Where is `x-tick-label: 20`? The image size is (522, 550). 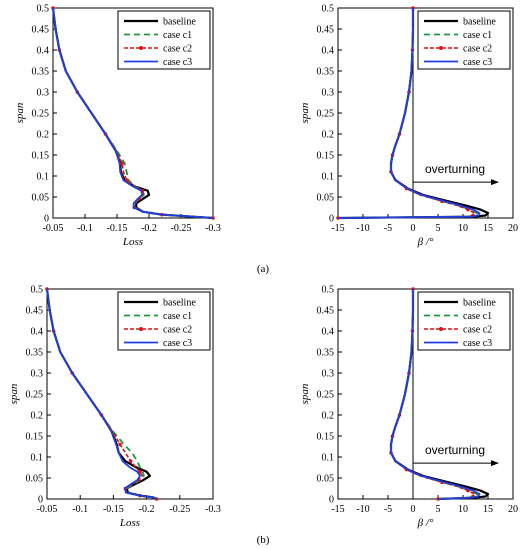 x-tick-label: 20 is located at coordinates (513, 228).